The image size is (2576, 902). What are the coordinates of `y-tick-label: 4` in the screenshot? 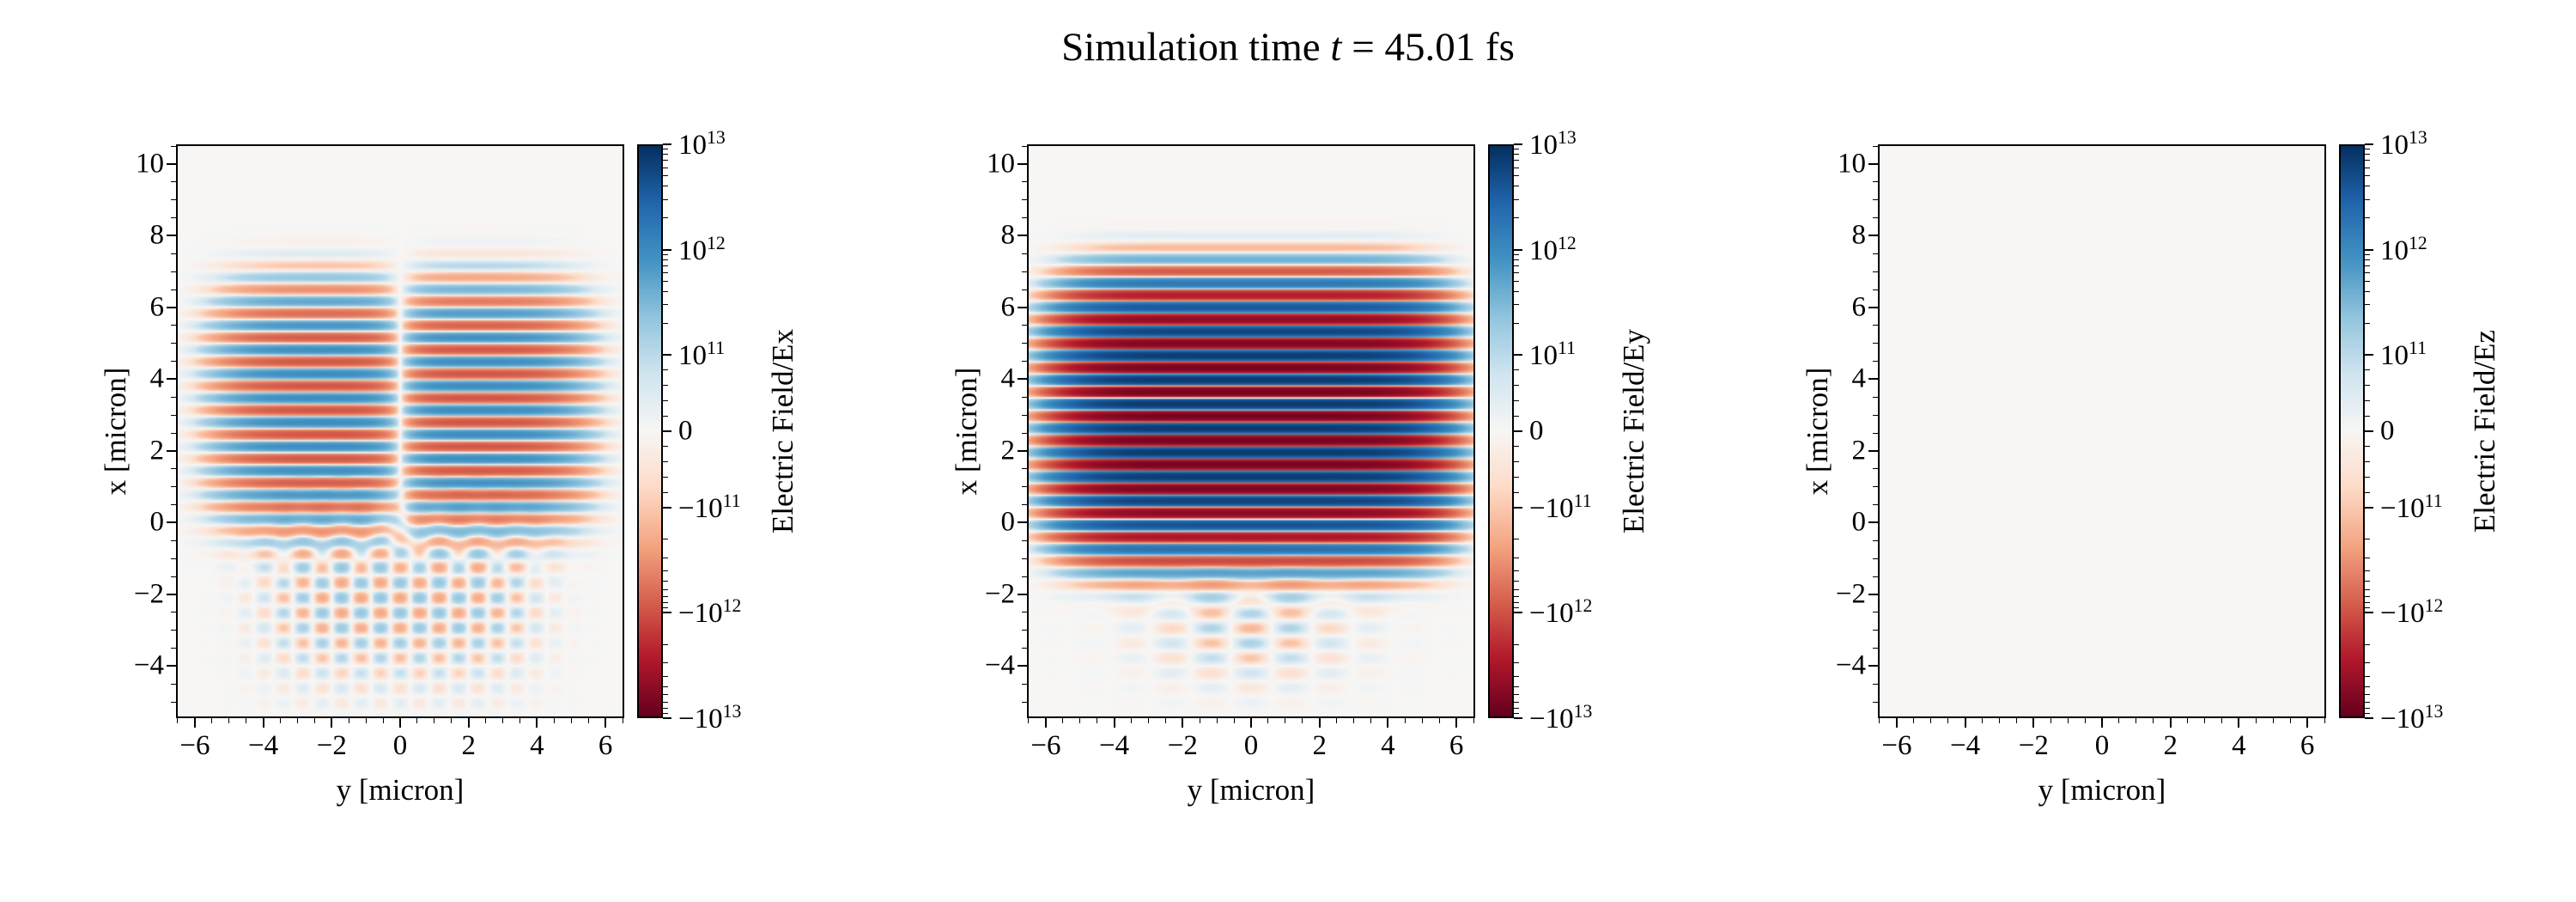 It's located at (157, 378).